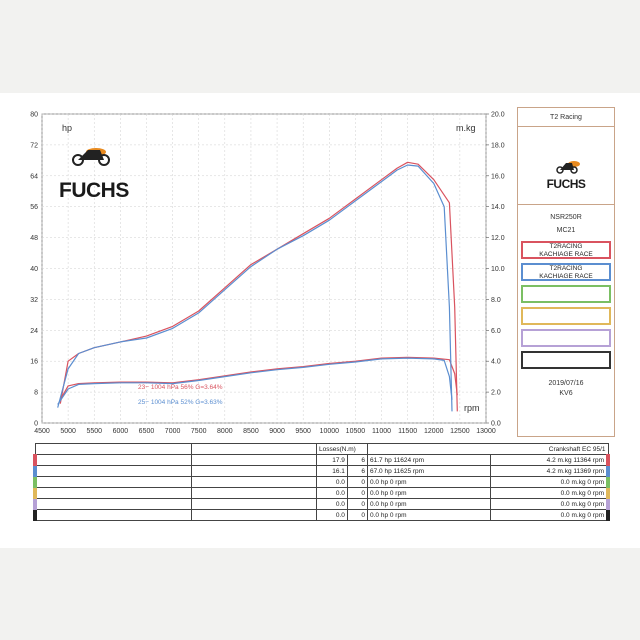 The image size is (640, 640). I want to click on table-cell-hp: 67.0 hp 11625 rpm, so click(429, 471).